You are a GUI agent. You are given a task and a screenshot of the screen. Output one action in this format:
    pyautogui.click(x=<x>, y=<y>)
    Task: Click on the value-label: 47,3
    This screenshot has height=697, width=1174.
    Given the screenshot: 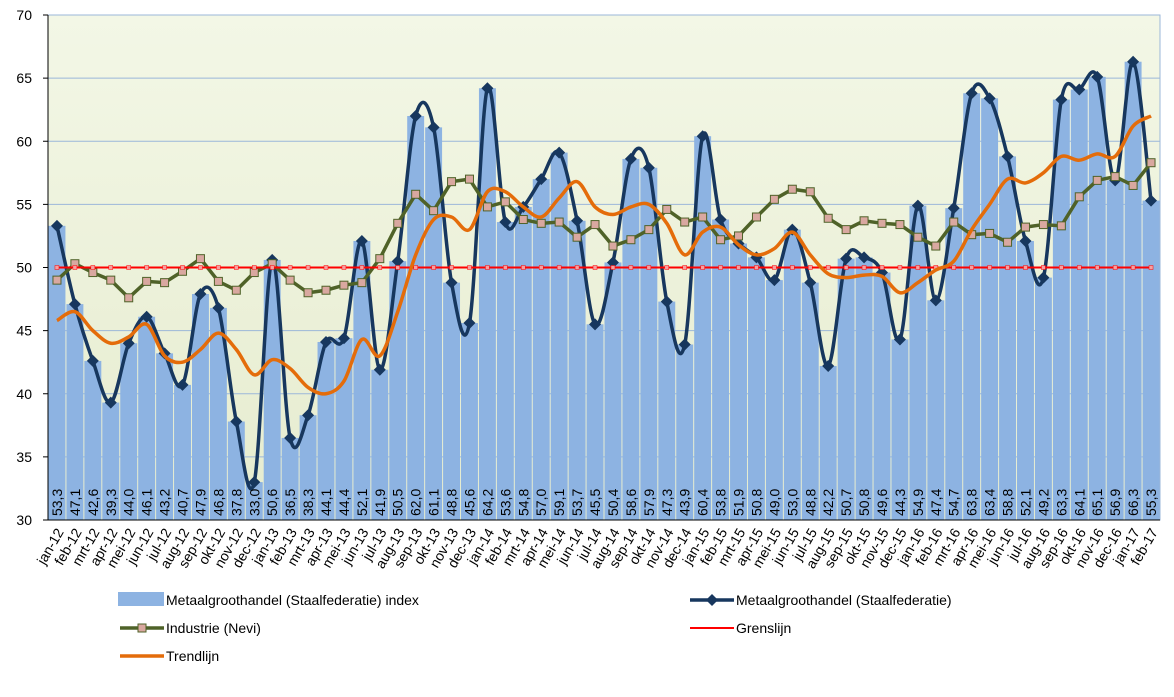 What is the action you would take?
    pyautogui.click(x=667, y=502)
    